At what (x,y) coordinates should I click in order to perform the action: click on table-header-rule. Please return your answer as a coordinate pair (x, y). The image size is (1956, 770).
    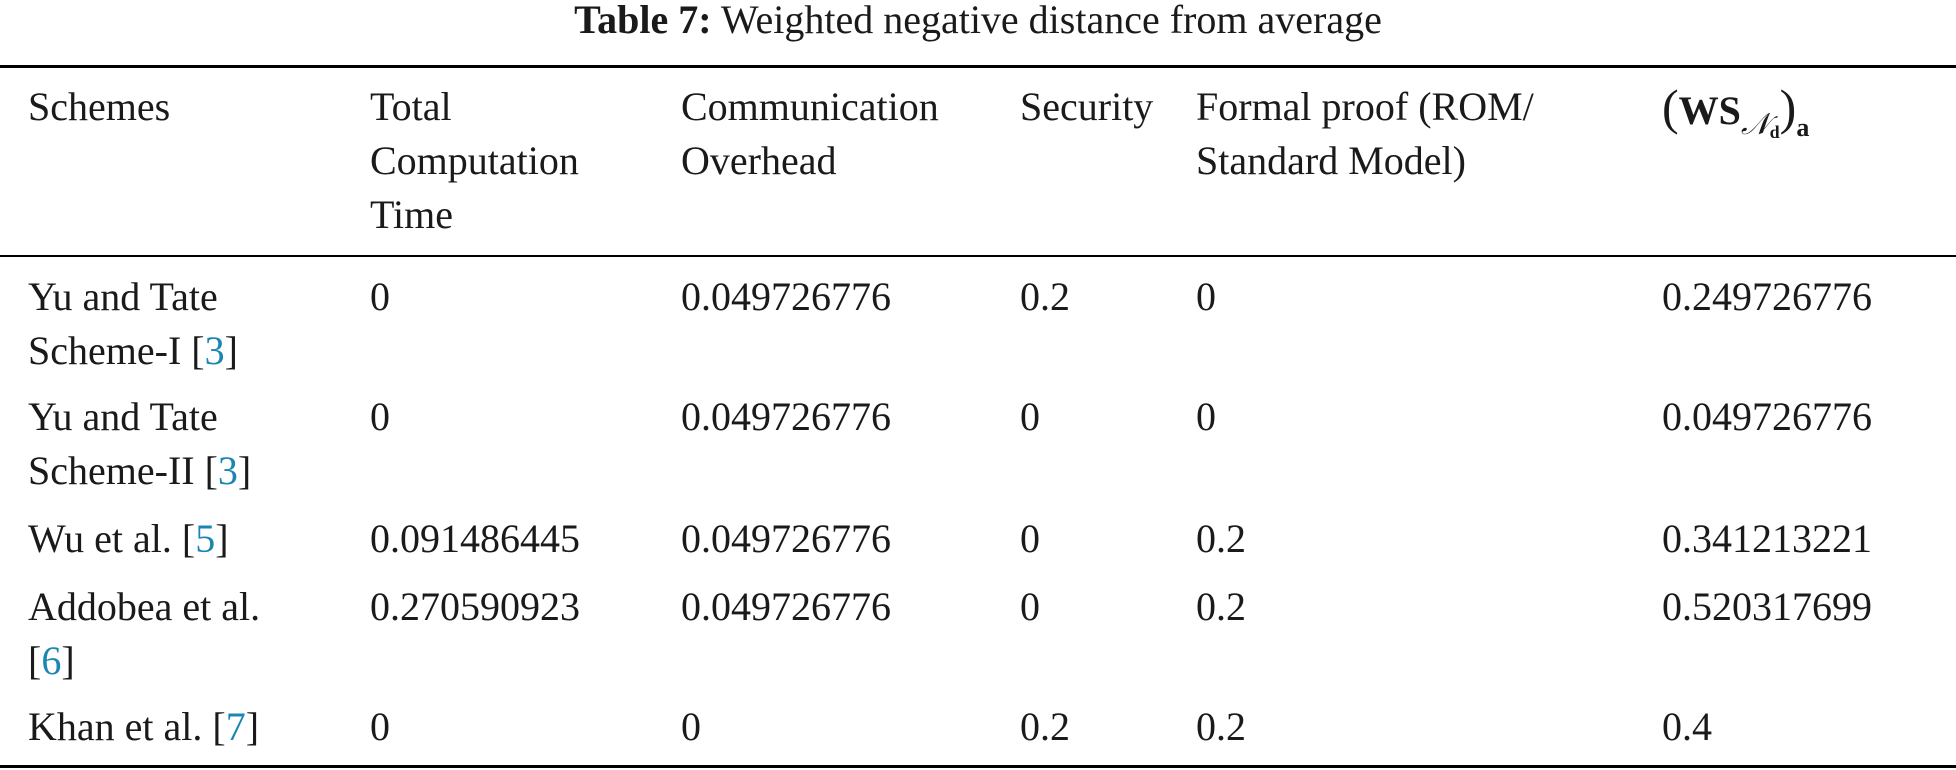
    Looking at the image, I should click on (978, 256).